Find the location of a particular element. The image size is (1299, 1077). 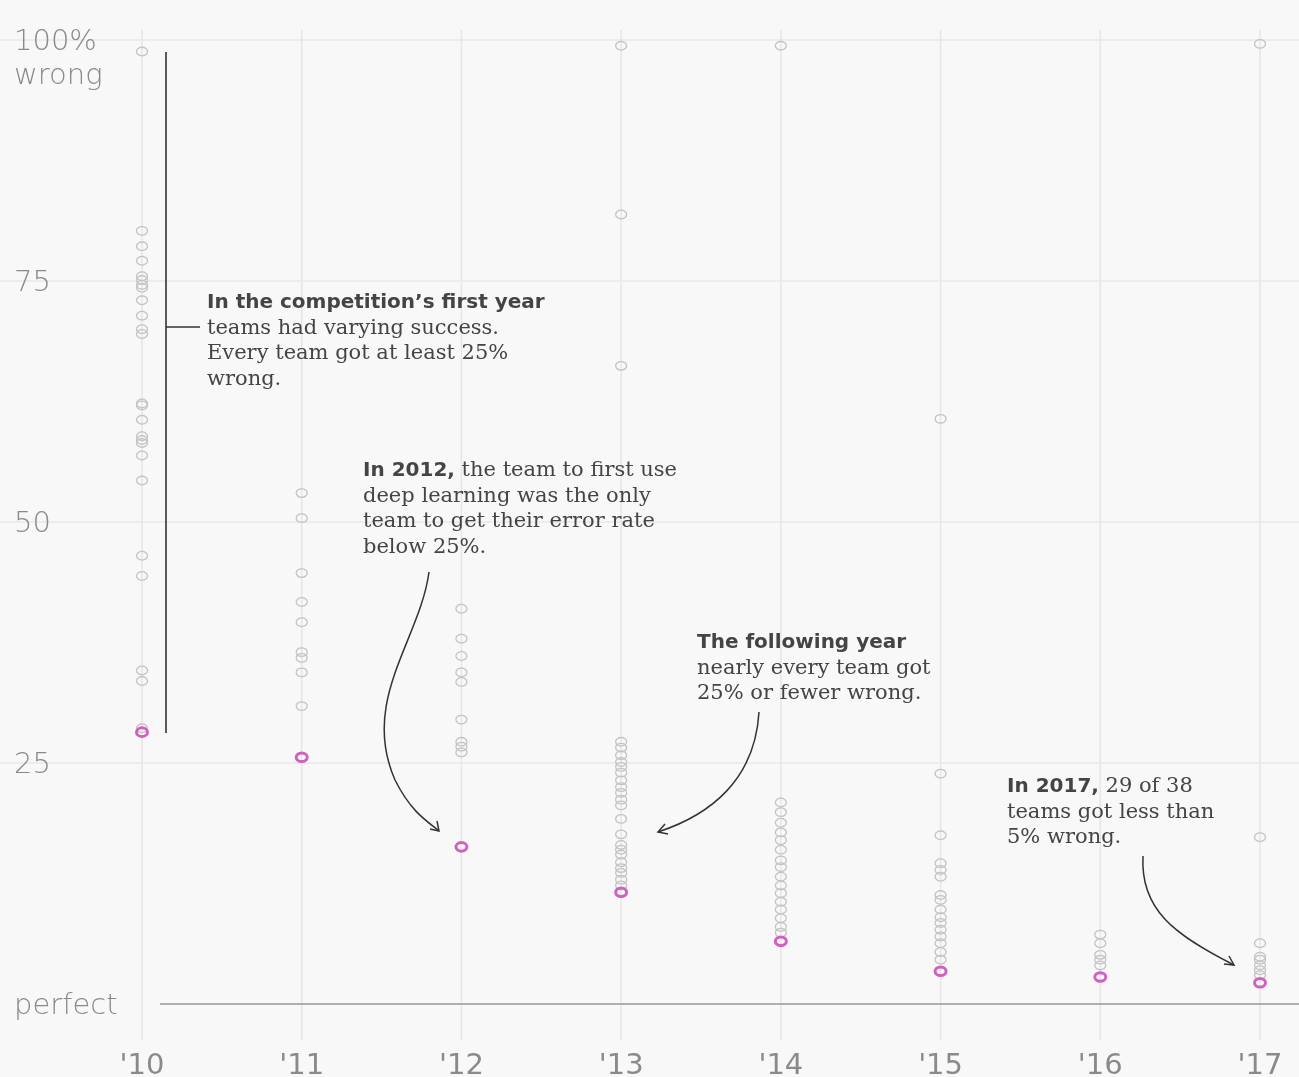

annotation: In 2017, 29 of 38 teams got less than 5% wrong. is located at coordinates (1111, 810).